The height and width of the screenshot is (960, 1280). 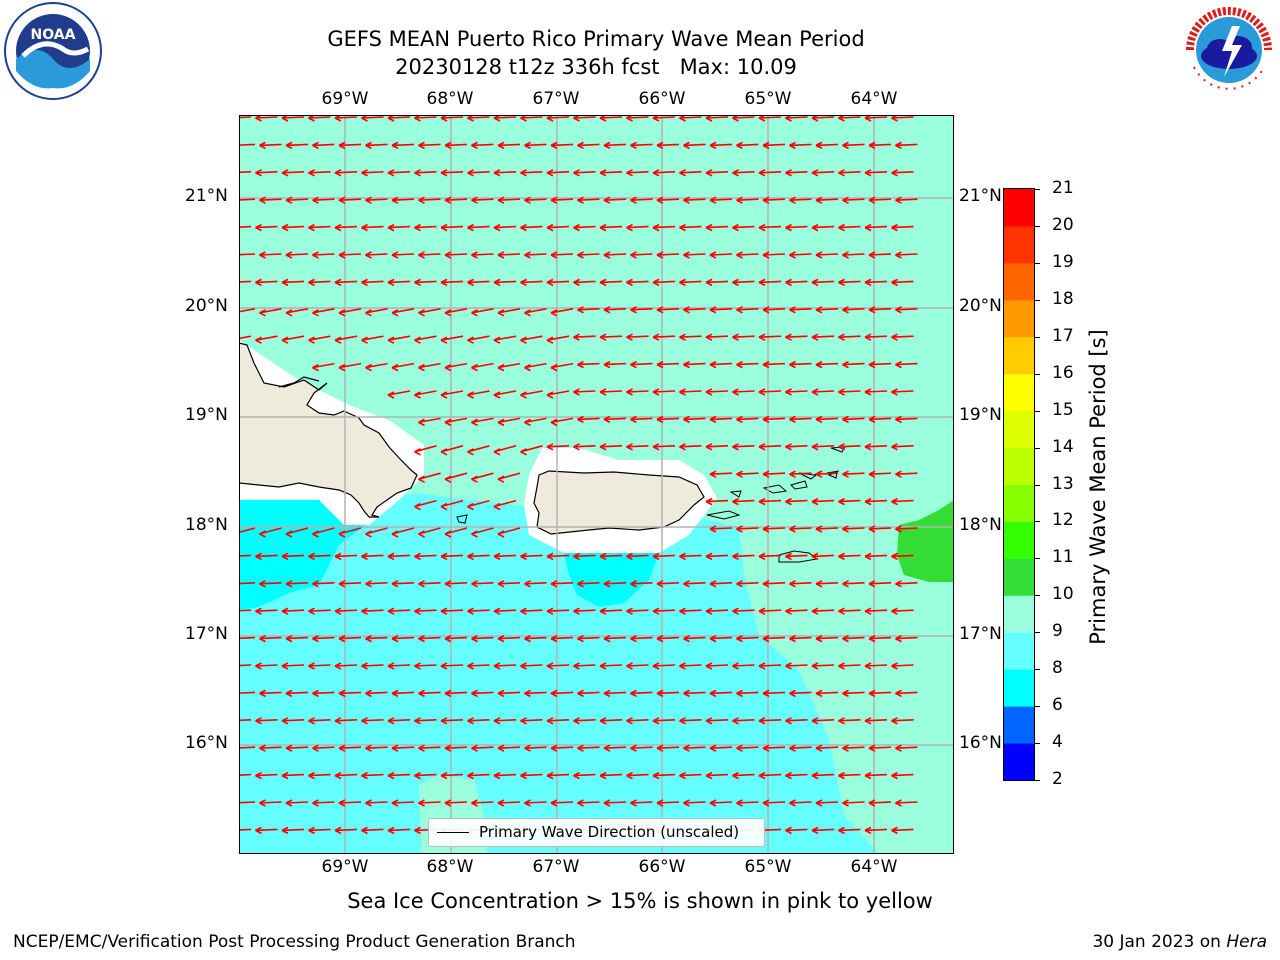 What do you see at coordinates (768, 99) in the screenshot?
I see `lon-tick-label: 65°W` at bounding box center [768, 99].